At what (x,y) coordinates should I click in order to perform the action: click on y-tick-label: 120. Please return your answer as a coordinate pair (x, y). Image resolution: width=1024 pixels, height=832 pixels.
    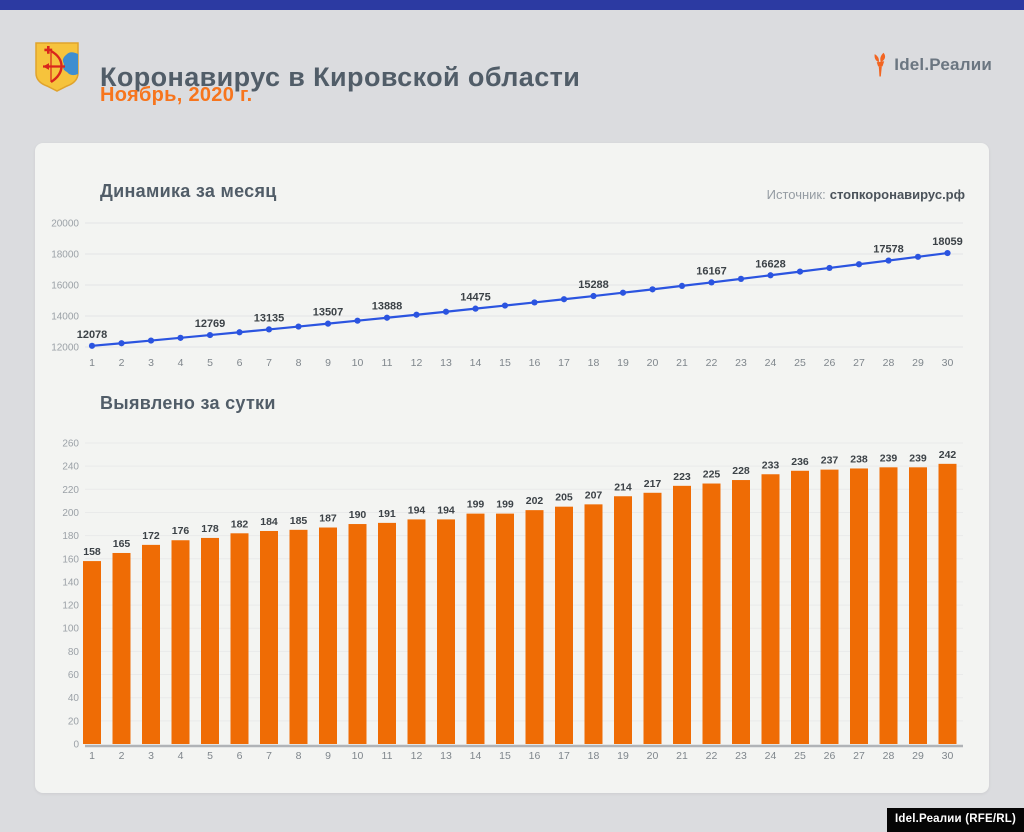
    Looking at the image, I should click on (70, 606).